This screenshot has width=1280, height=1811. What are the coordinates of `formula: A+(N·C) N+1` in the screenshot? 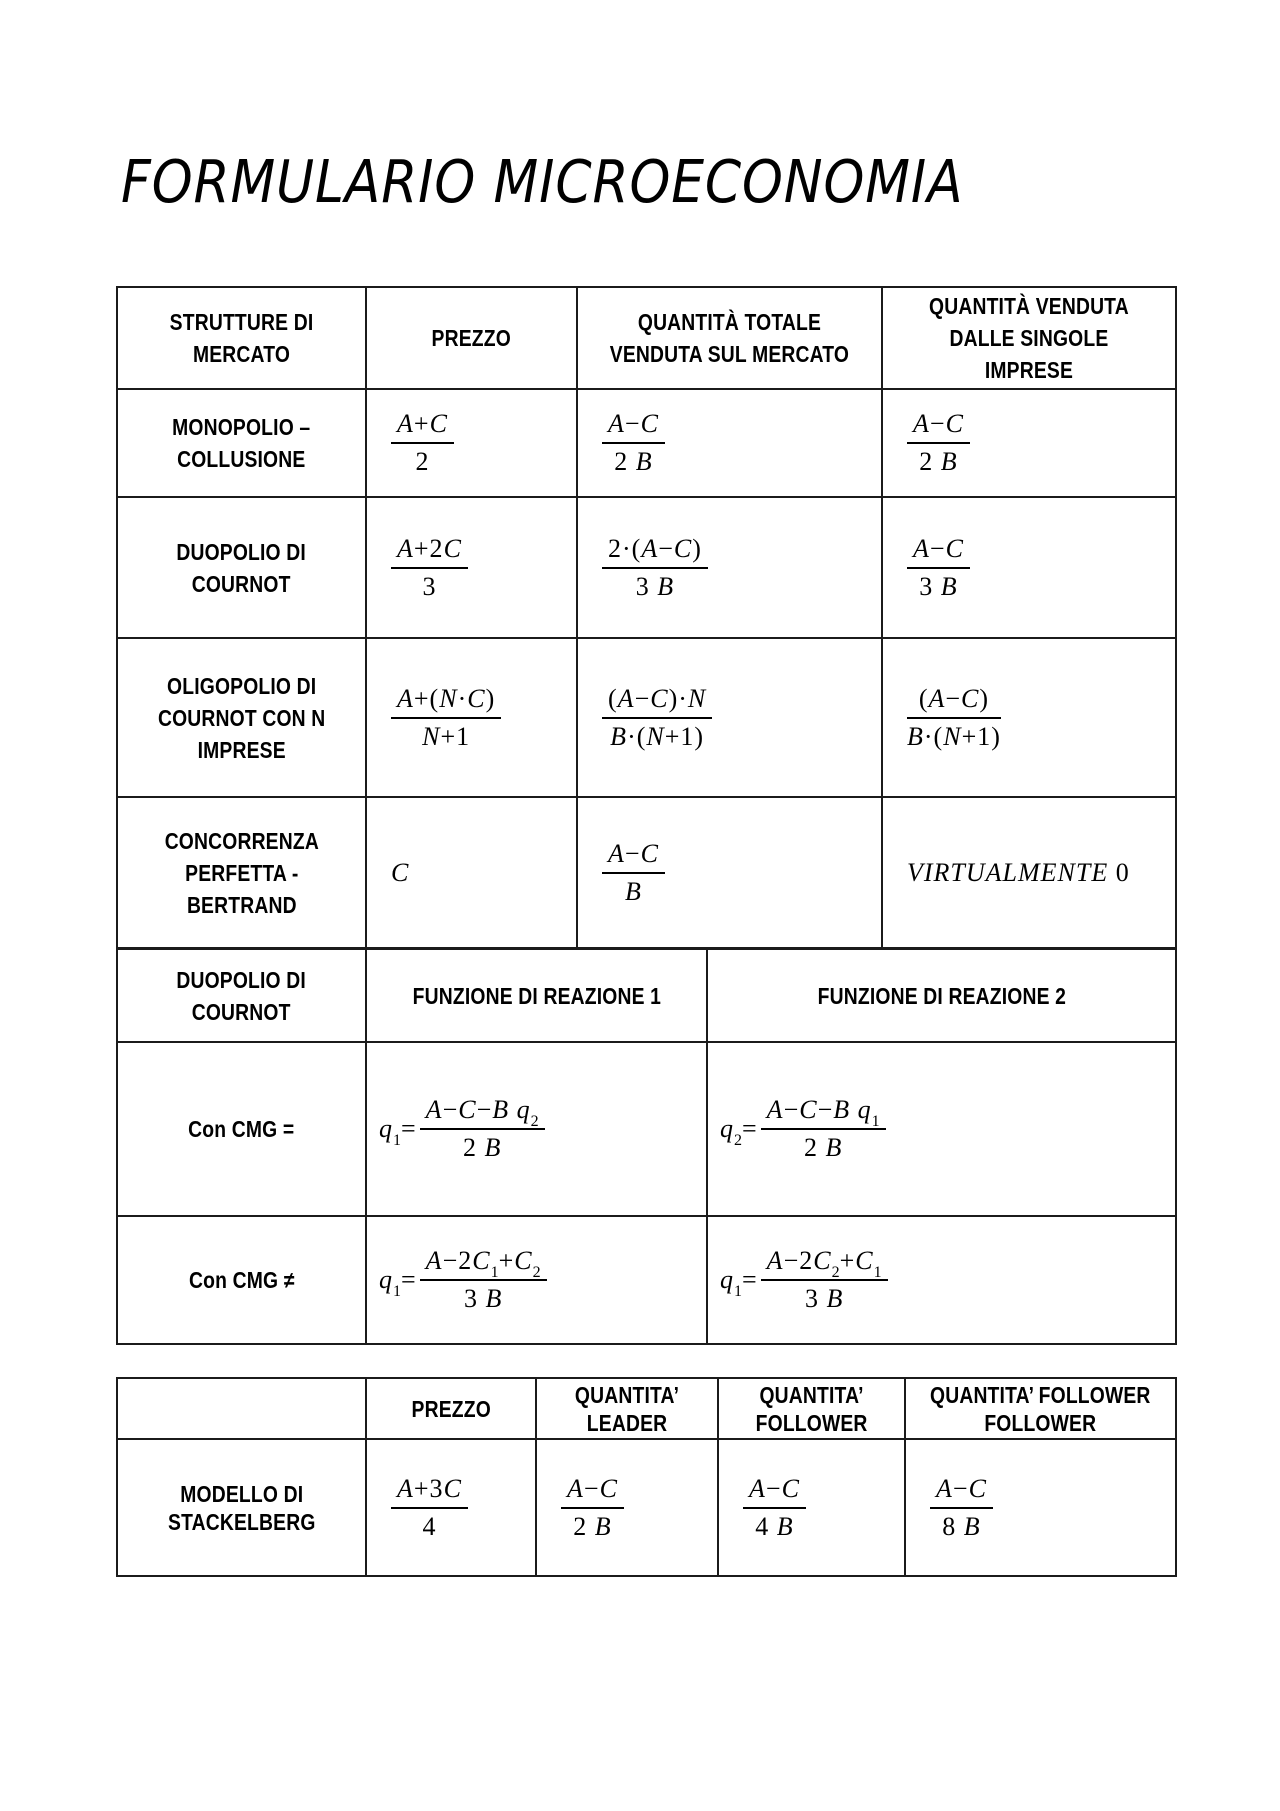 It's located at (446, 718).